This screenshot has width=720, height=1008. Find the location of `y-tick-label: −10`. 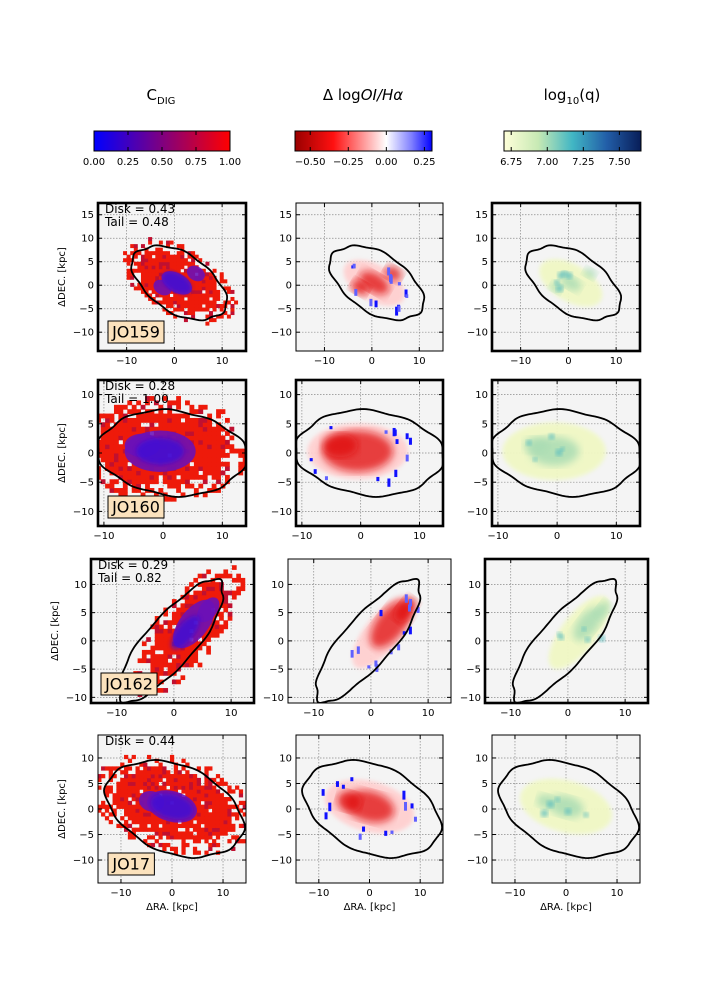

y-tick-label: −10 is located at coordinates (83, 861).